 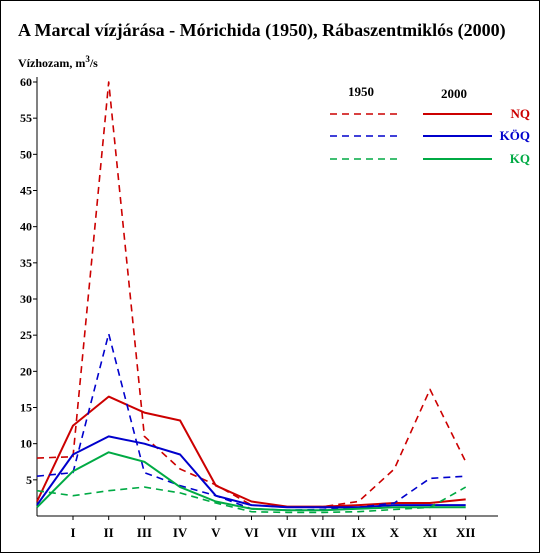 I want to click on x-tick-label: V, so click(x=216, y=532).